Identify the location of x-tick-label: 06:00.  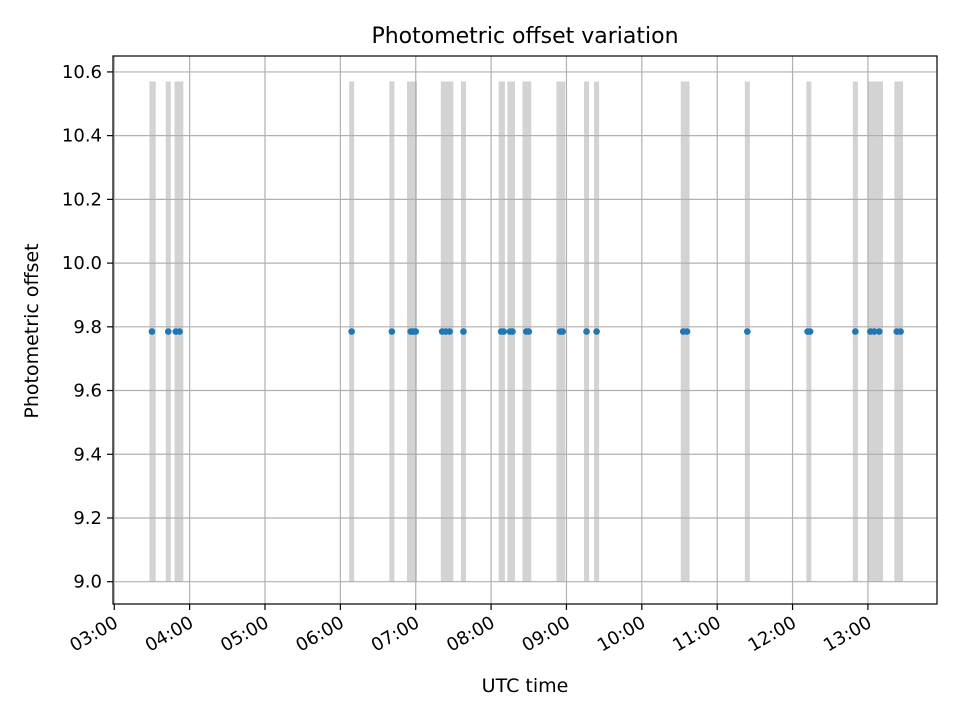
(319, 634).